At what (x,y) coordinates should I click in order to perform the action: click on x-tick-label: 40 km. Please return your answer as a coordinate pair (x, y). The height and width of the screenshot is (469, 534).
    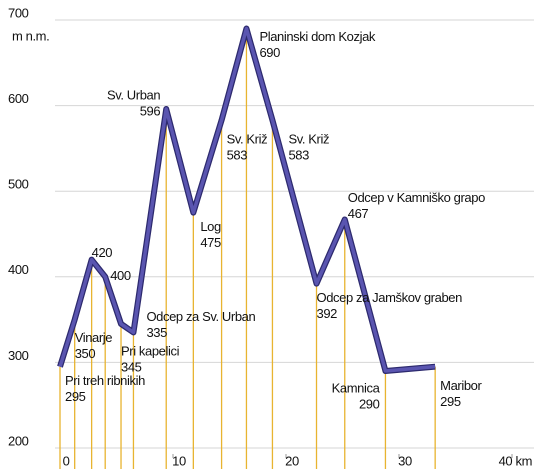
    Looking at the image, I should click on (515, 460).